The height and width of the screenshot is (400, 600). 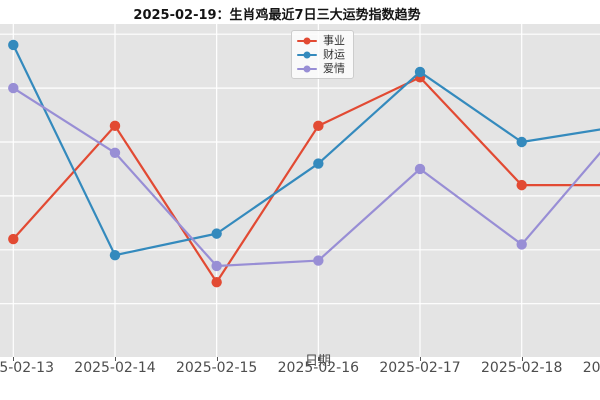 I want to click on x-axis-tick-label: 2025-02-14, so click(x=115, y=368).